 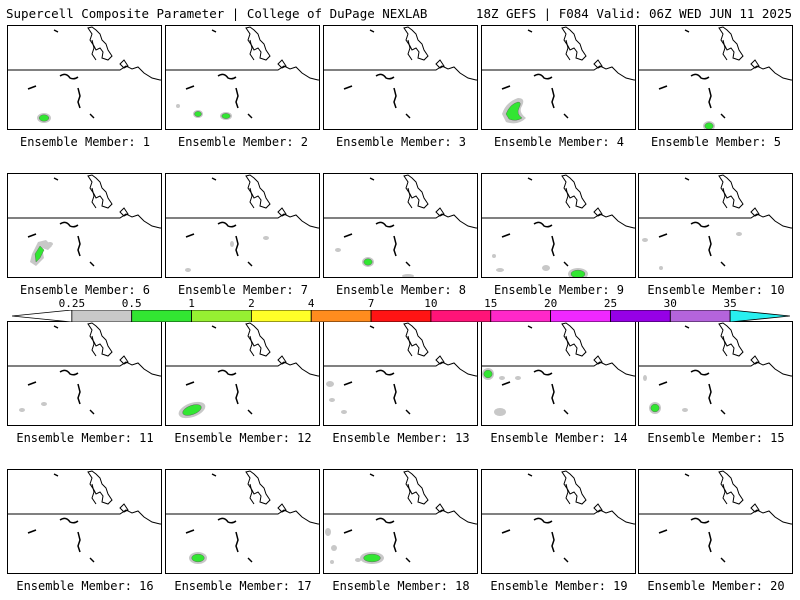 What do you see at coordinates (131, 303) in the screenshot?
I see `colorbar-tick-label: 0.5` at bounding box center [131, 303].